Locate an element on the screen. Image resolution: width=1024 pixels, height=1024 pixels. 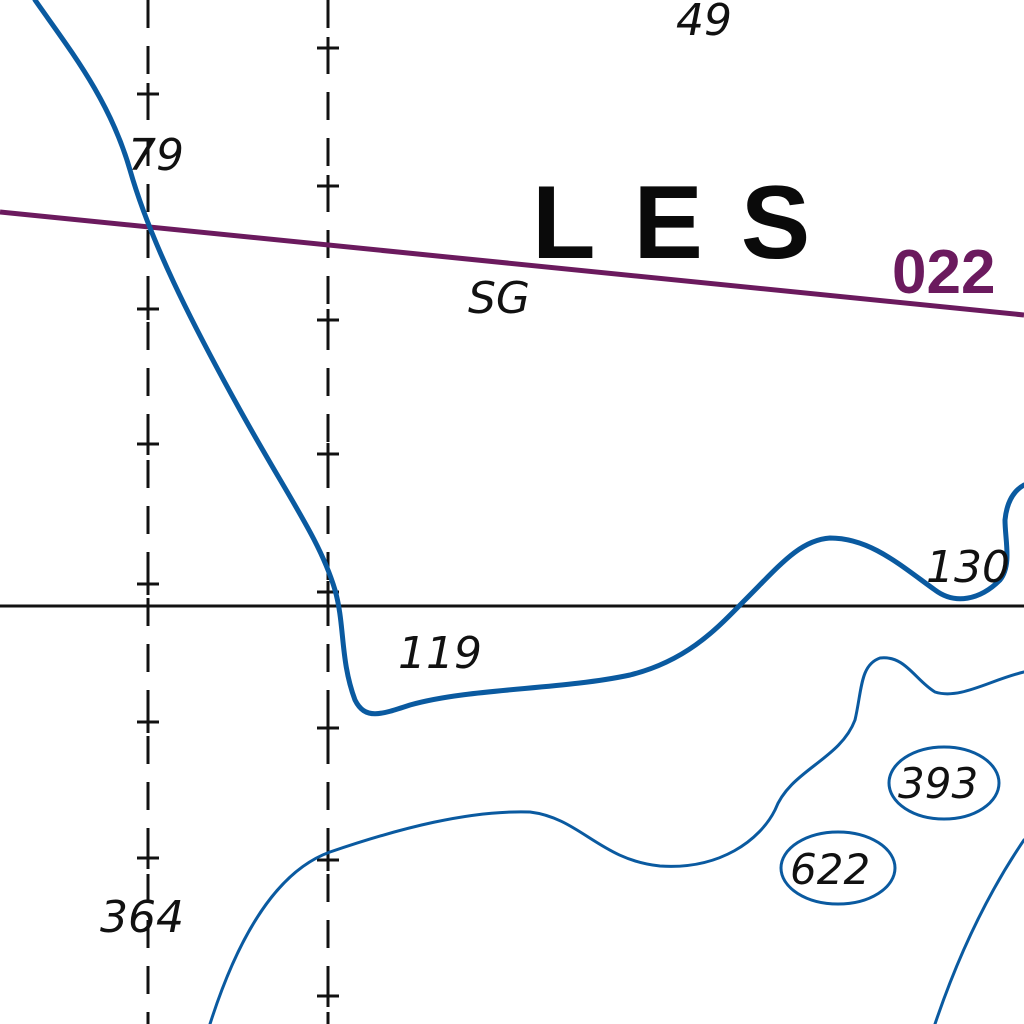
place-name-label: LES is located at coordinates (690, 223).